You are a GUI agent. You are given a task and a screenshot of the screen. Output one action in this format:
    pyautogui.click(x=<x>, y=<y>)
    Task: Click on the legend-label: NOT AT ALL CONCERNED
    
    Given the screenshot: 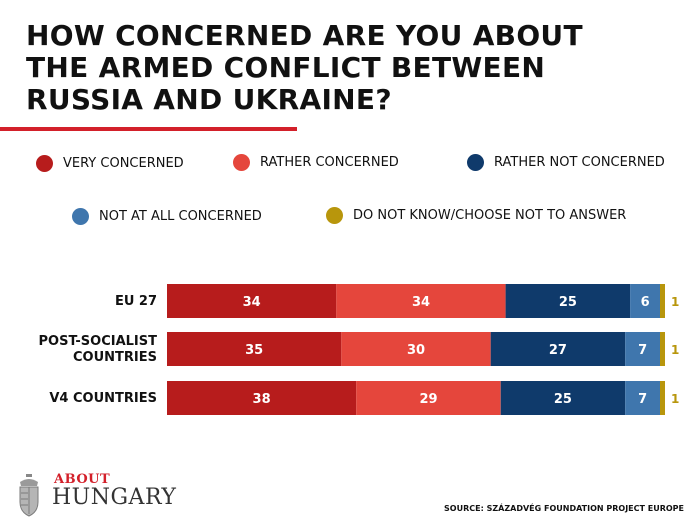 What is the action you would take?
    pyautogui.click(x=180, y=216)
    